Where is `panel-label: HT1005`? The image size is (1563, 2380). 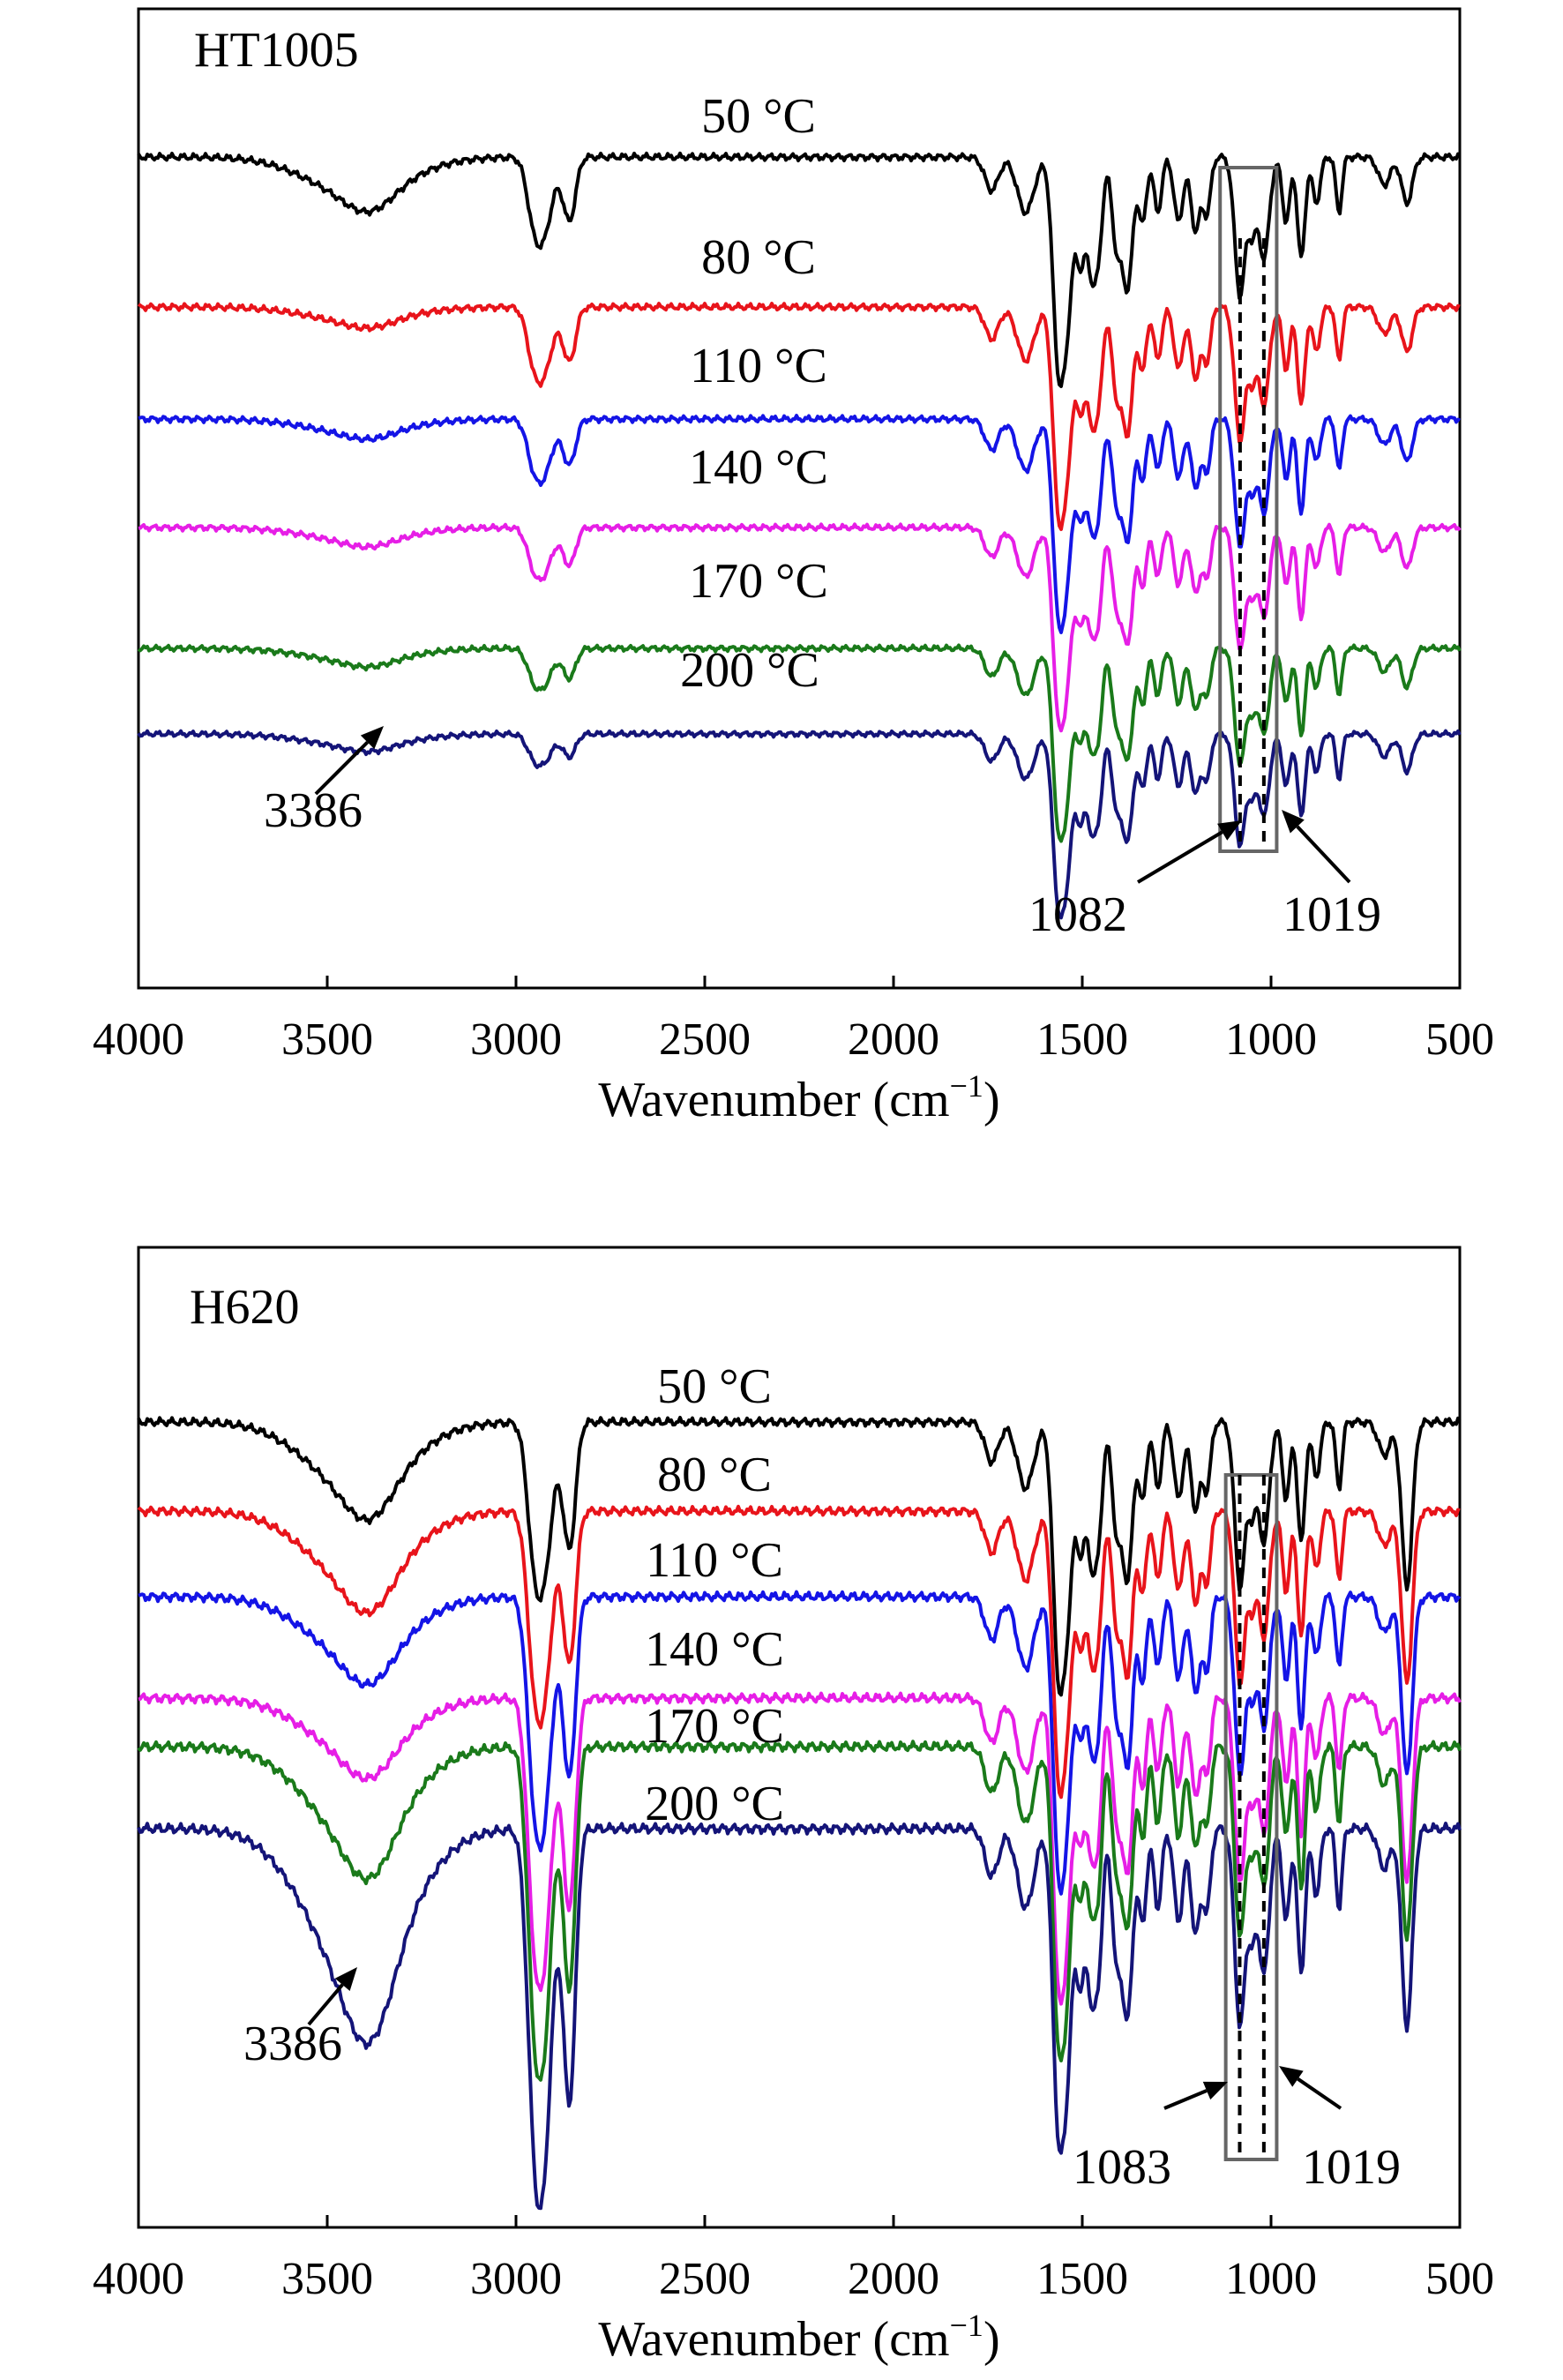 panel-label: HT1005 is located at coordinates (276, 50).